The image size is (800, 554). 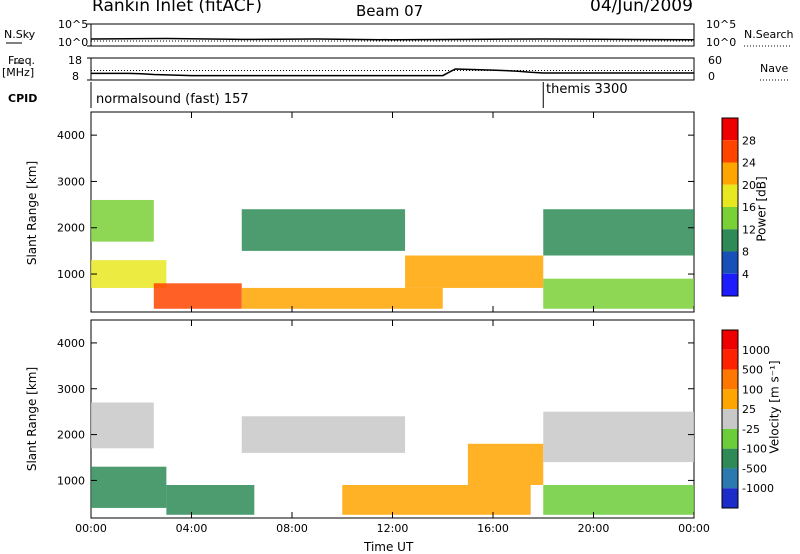 What do you see at coordinates (73, 24) in the screenshot?
I see `nsky-tick-top: 10^5` at bounding box center [73, 24].